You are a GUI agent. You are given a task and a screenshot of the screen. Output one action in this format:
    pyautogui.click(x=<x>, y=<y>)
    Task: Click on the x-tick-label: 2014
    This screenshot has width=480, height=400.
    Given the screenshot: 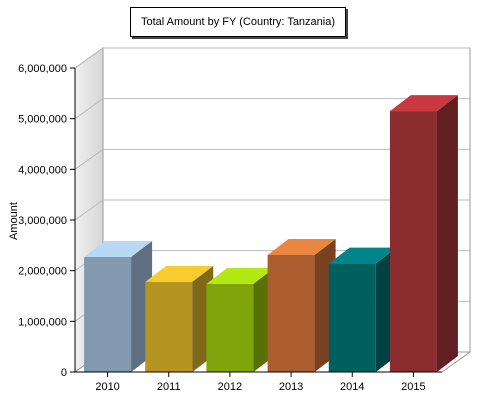 What is the action you would take?
    pyautogui.click(x=352, y=387)
    